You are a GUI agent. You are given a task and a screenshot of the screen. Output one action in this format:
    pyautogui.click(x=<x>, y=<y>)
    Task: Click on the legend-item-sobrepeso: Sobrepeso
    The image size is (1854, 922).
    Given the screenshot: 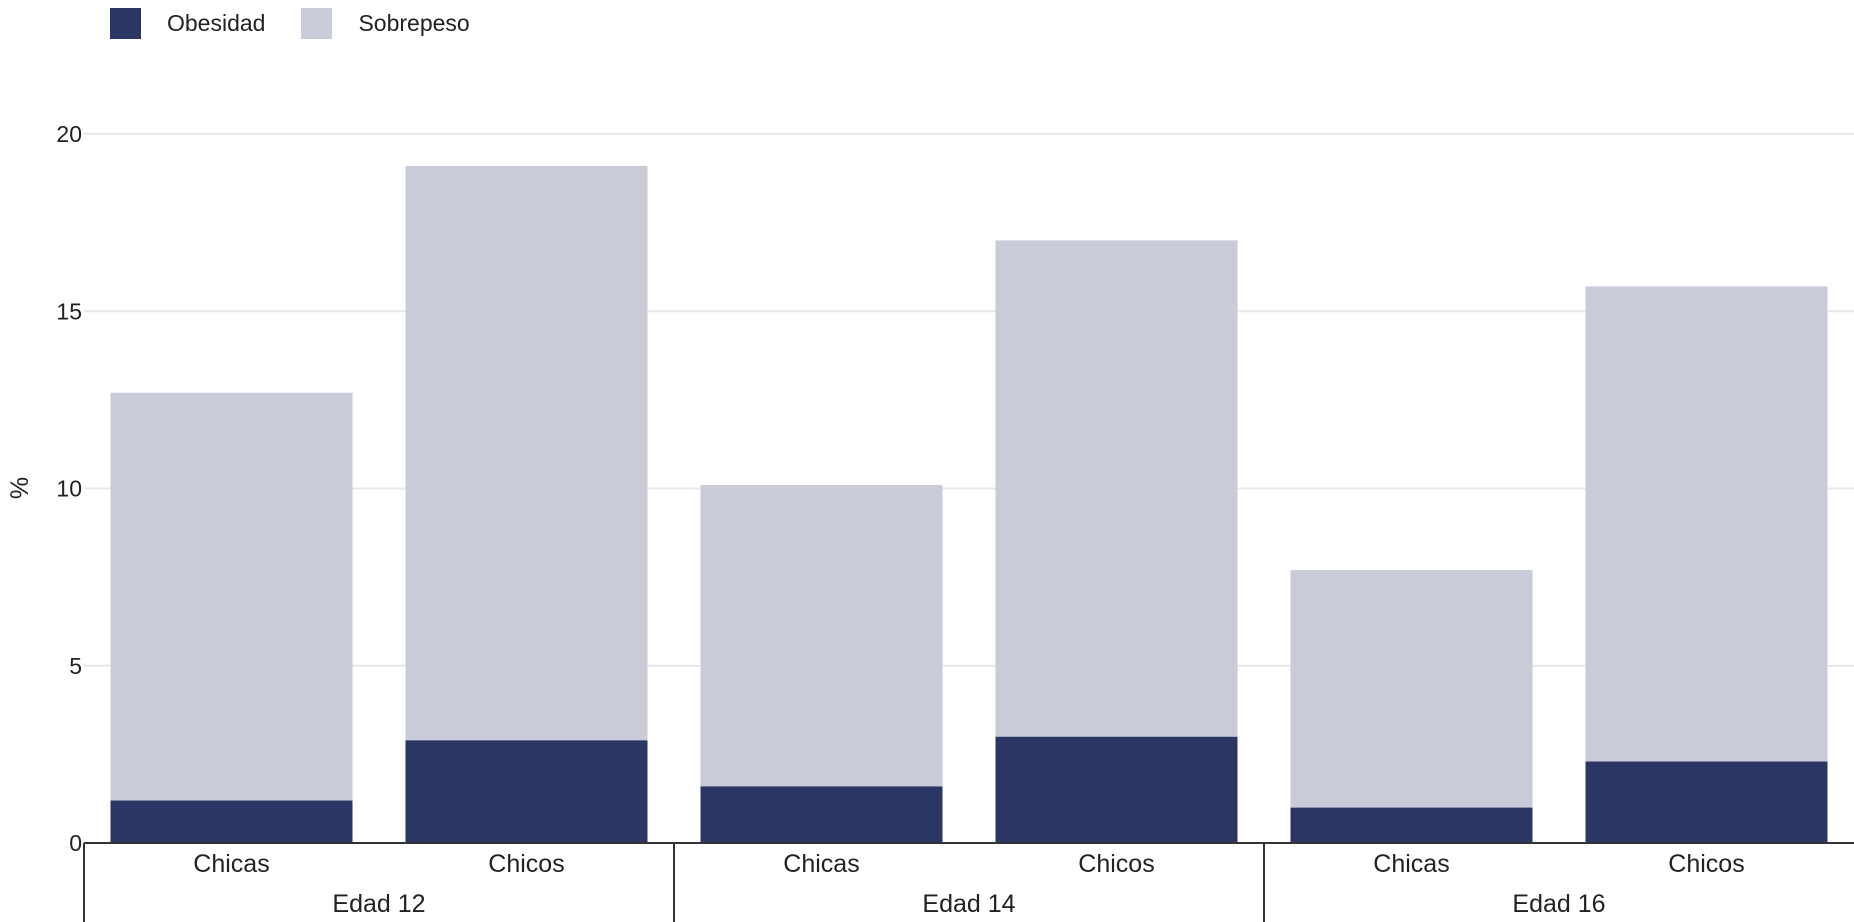 What is the action you would take?
    pyautogui.click(x=385, y=23)
    